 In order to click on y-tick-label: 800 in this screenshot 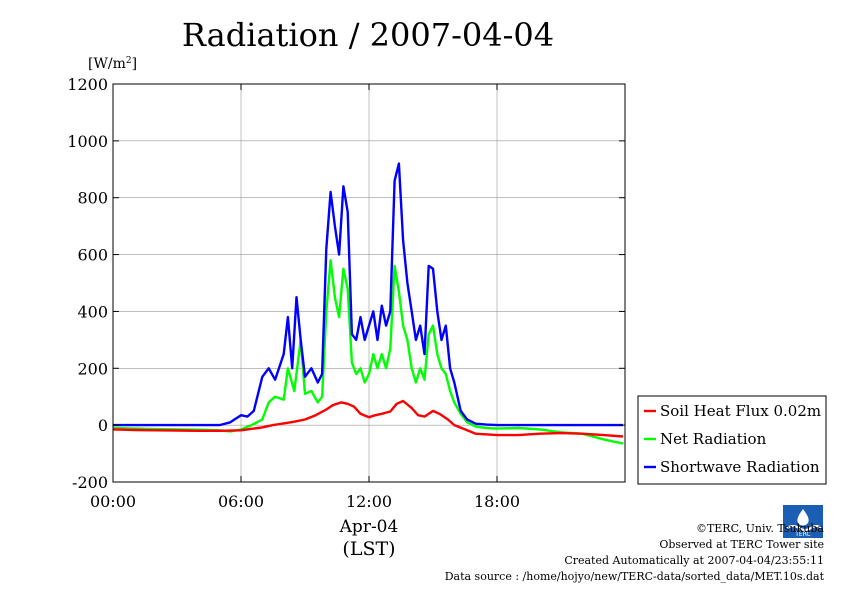, I will do `click(92, 198)`.